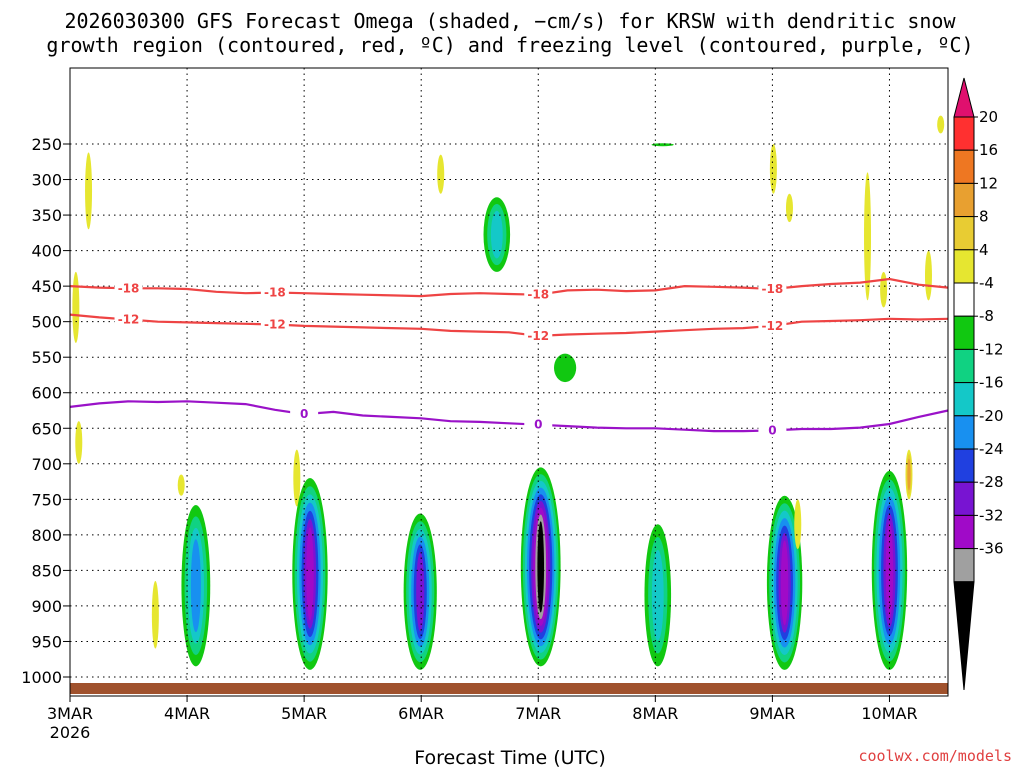 The height and width of the screenshot is (768, 1024). What do you see at coordinates (46, 535) in the screenshot?
I see `y-tick-label: 800` at bounding box center [46, 535].